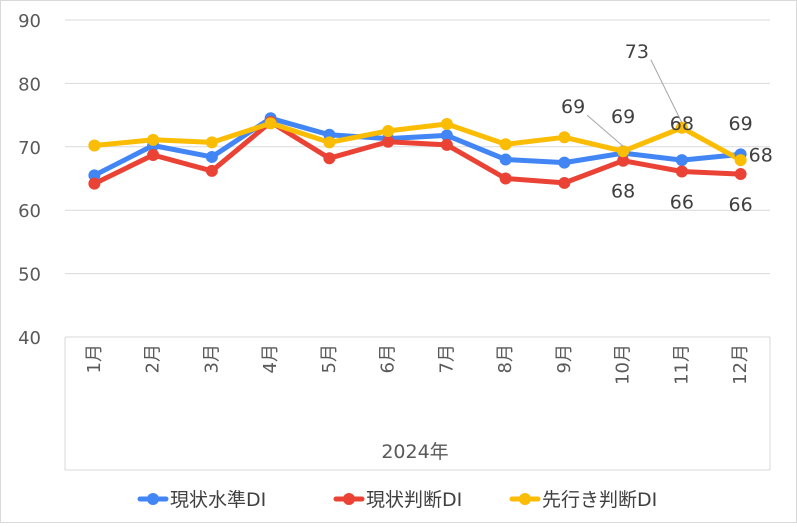 This screenshot has width=797, height=527. What do you see at coordinates (599, 500) in the screenshot?
I see `legend-label: 先行き判断DI` at bounding box center [599, 500].